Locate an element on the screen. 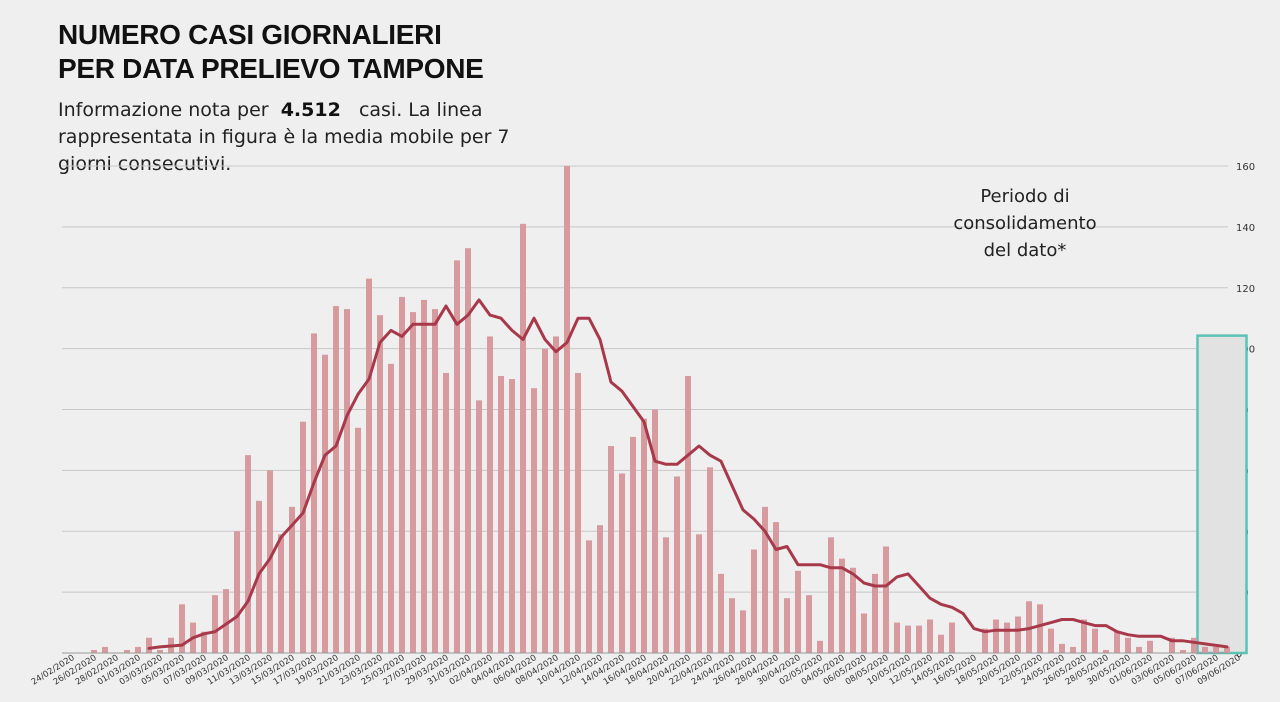 This screenshot has height=702, width=1280. annotation-line-1: Periodo di is located at coordinates (1025, 196).